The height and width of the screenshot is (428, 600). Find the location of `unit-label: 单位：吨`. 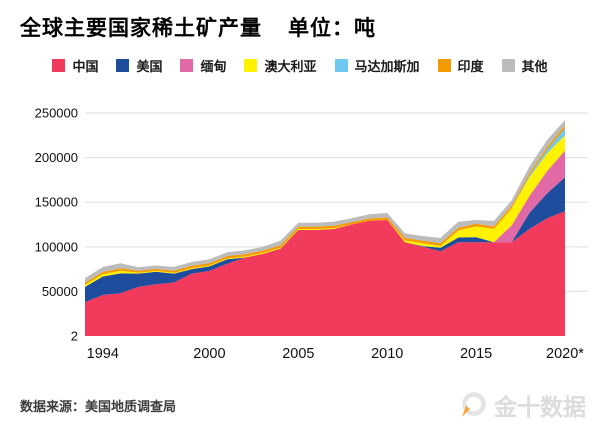

unit-label: 单位：吨 is located at coordinates (332, 28).